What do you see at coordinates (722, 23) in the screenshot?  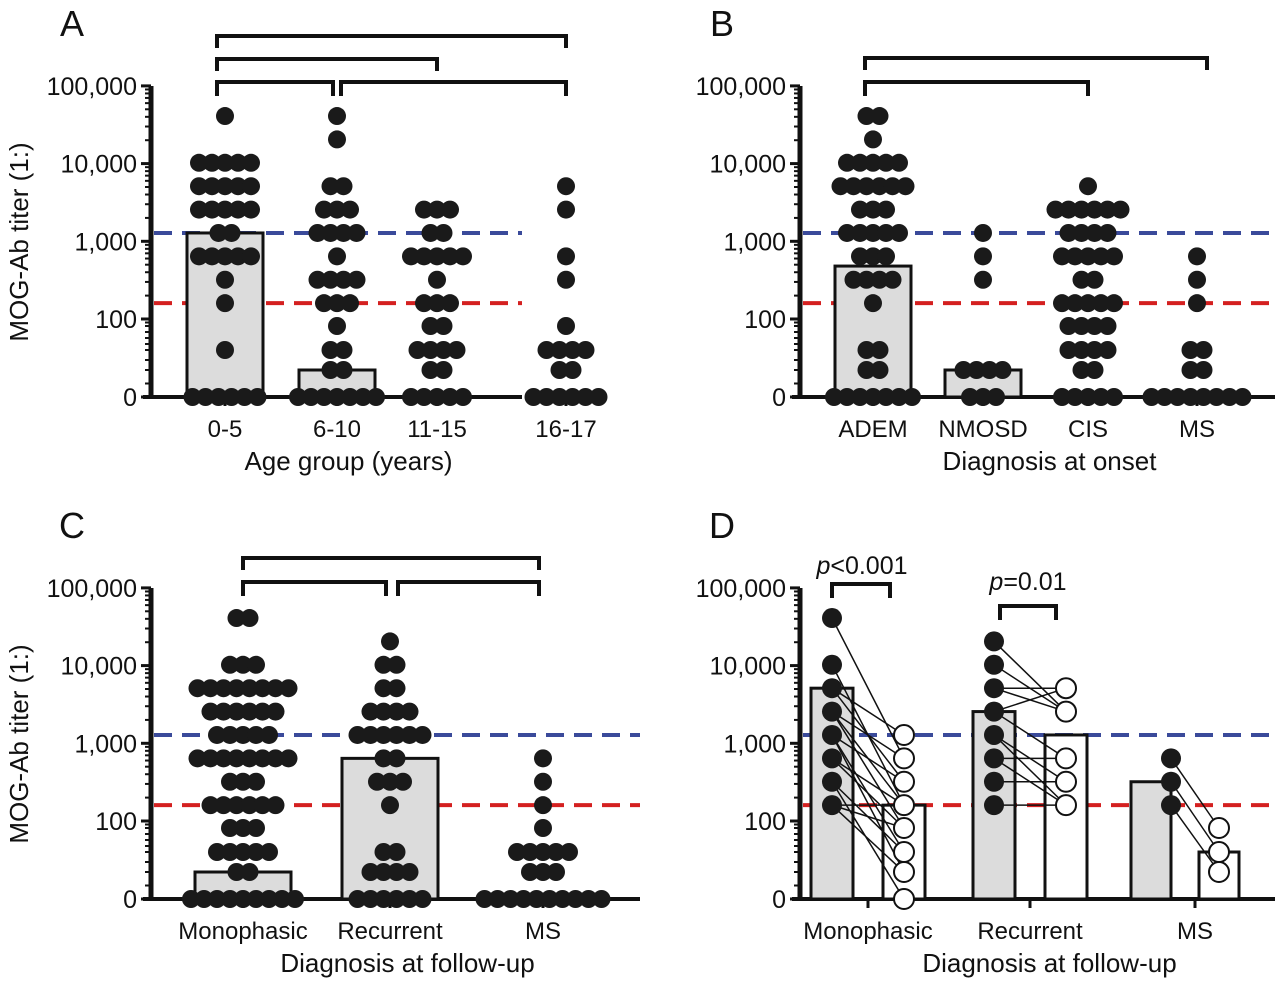 I see `panel-letter: B` at bounding box center [722, 23].